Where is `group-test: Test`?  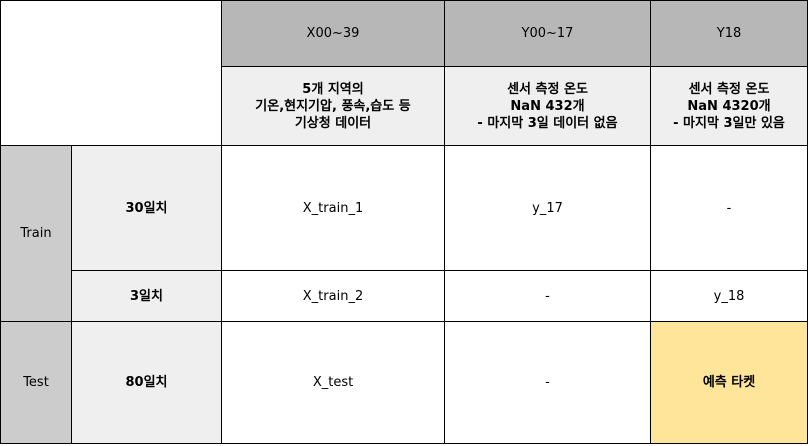
group-test: Test is located at coordinates (36, 382).